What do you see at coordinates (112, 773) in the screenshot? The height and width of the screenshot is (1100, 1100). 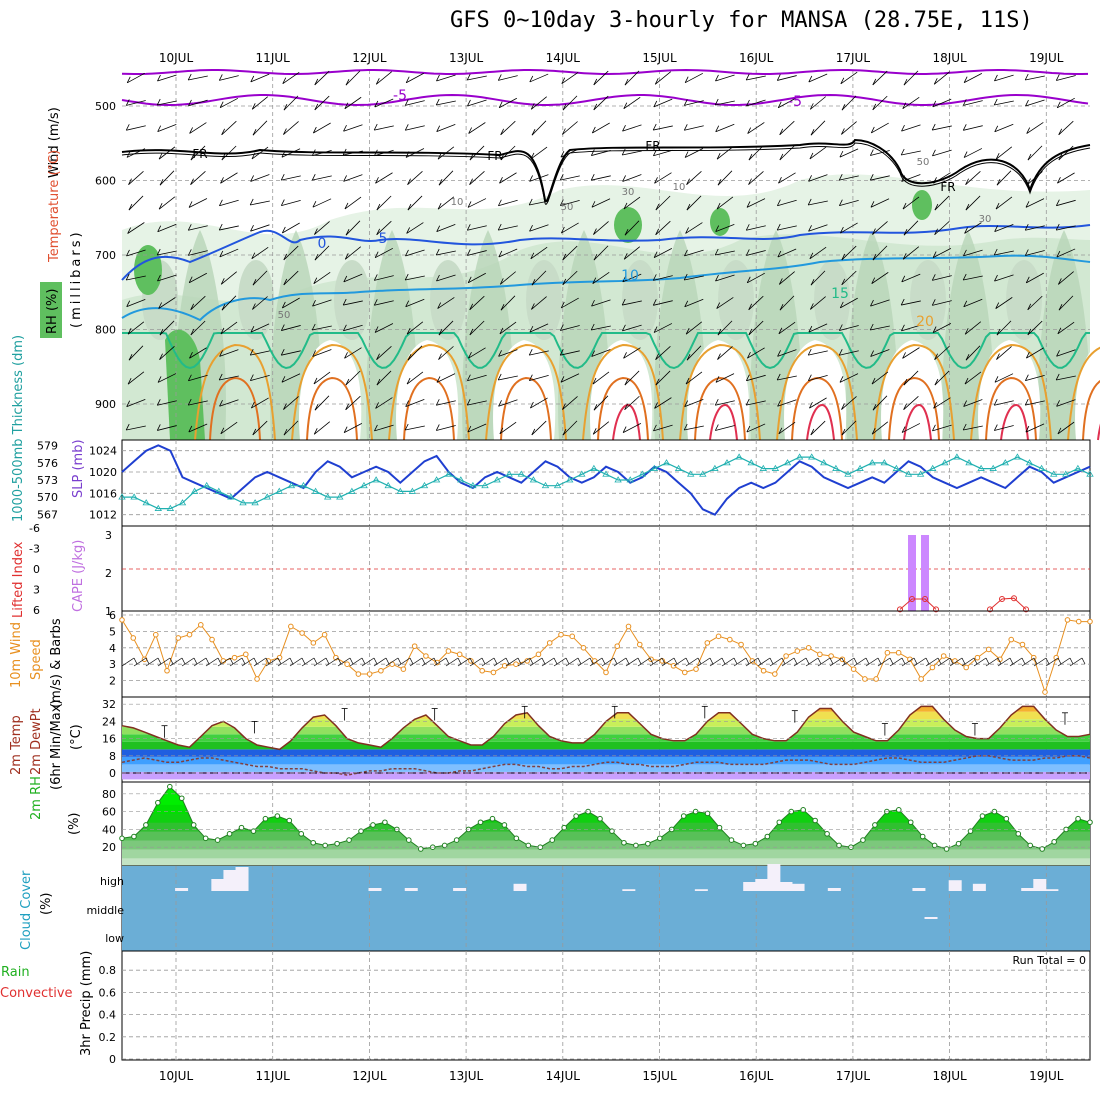 I see `y-tick-label: 0` at bounding box center [112, 773].